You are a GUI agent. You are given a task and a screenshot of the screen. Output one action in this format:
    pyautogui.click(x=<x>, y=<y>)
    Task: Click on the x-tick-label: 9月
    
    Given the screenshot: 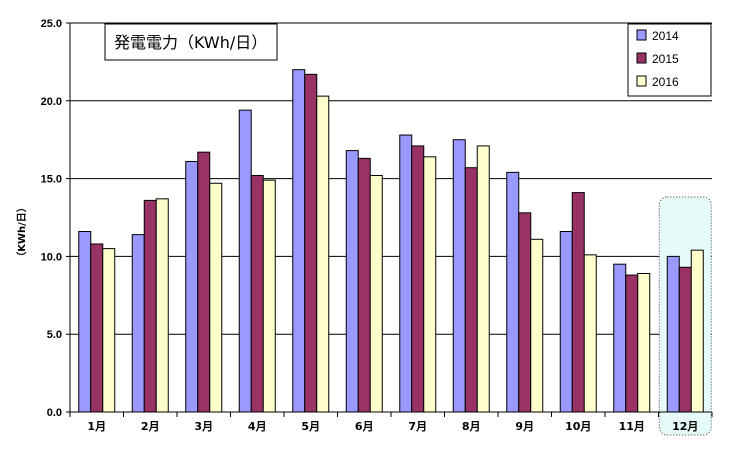 What is the action you would take?
    pyautogui.click(x=524, y=426)
    